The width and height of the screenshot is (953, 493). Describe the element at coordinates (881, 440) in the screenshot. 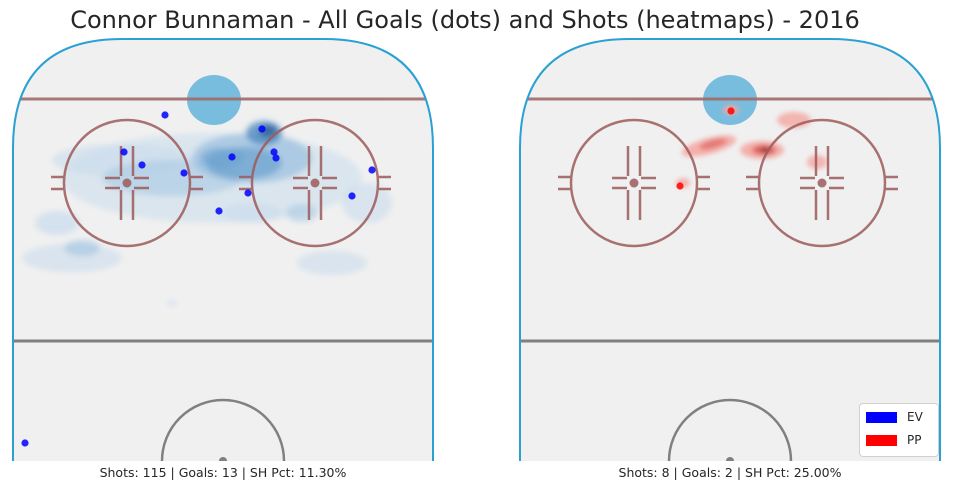

I see `legend-swatch-pp` at that location.